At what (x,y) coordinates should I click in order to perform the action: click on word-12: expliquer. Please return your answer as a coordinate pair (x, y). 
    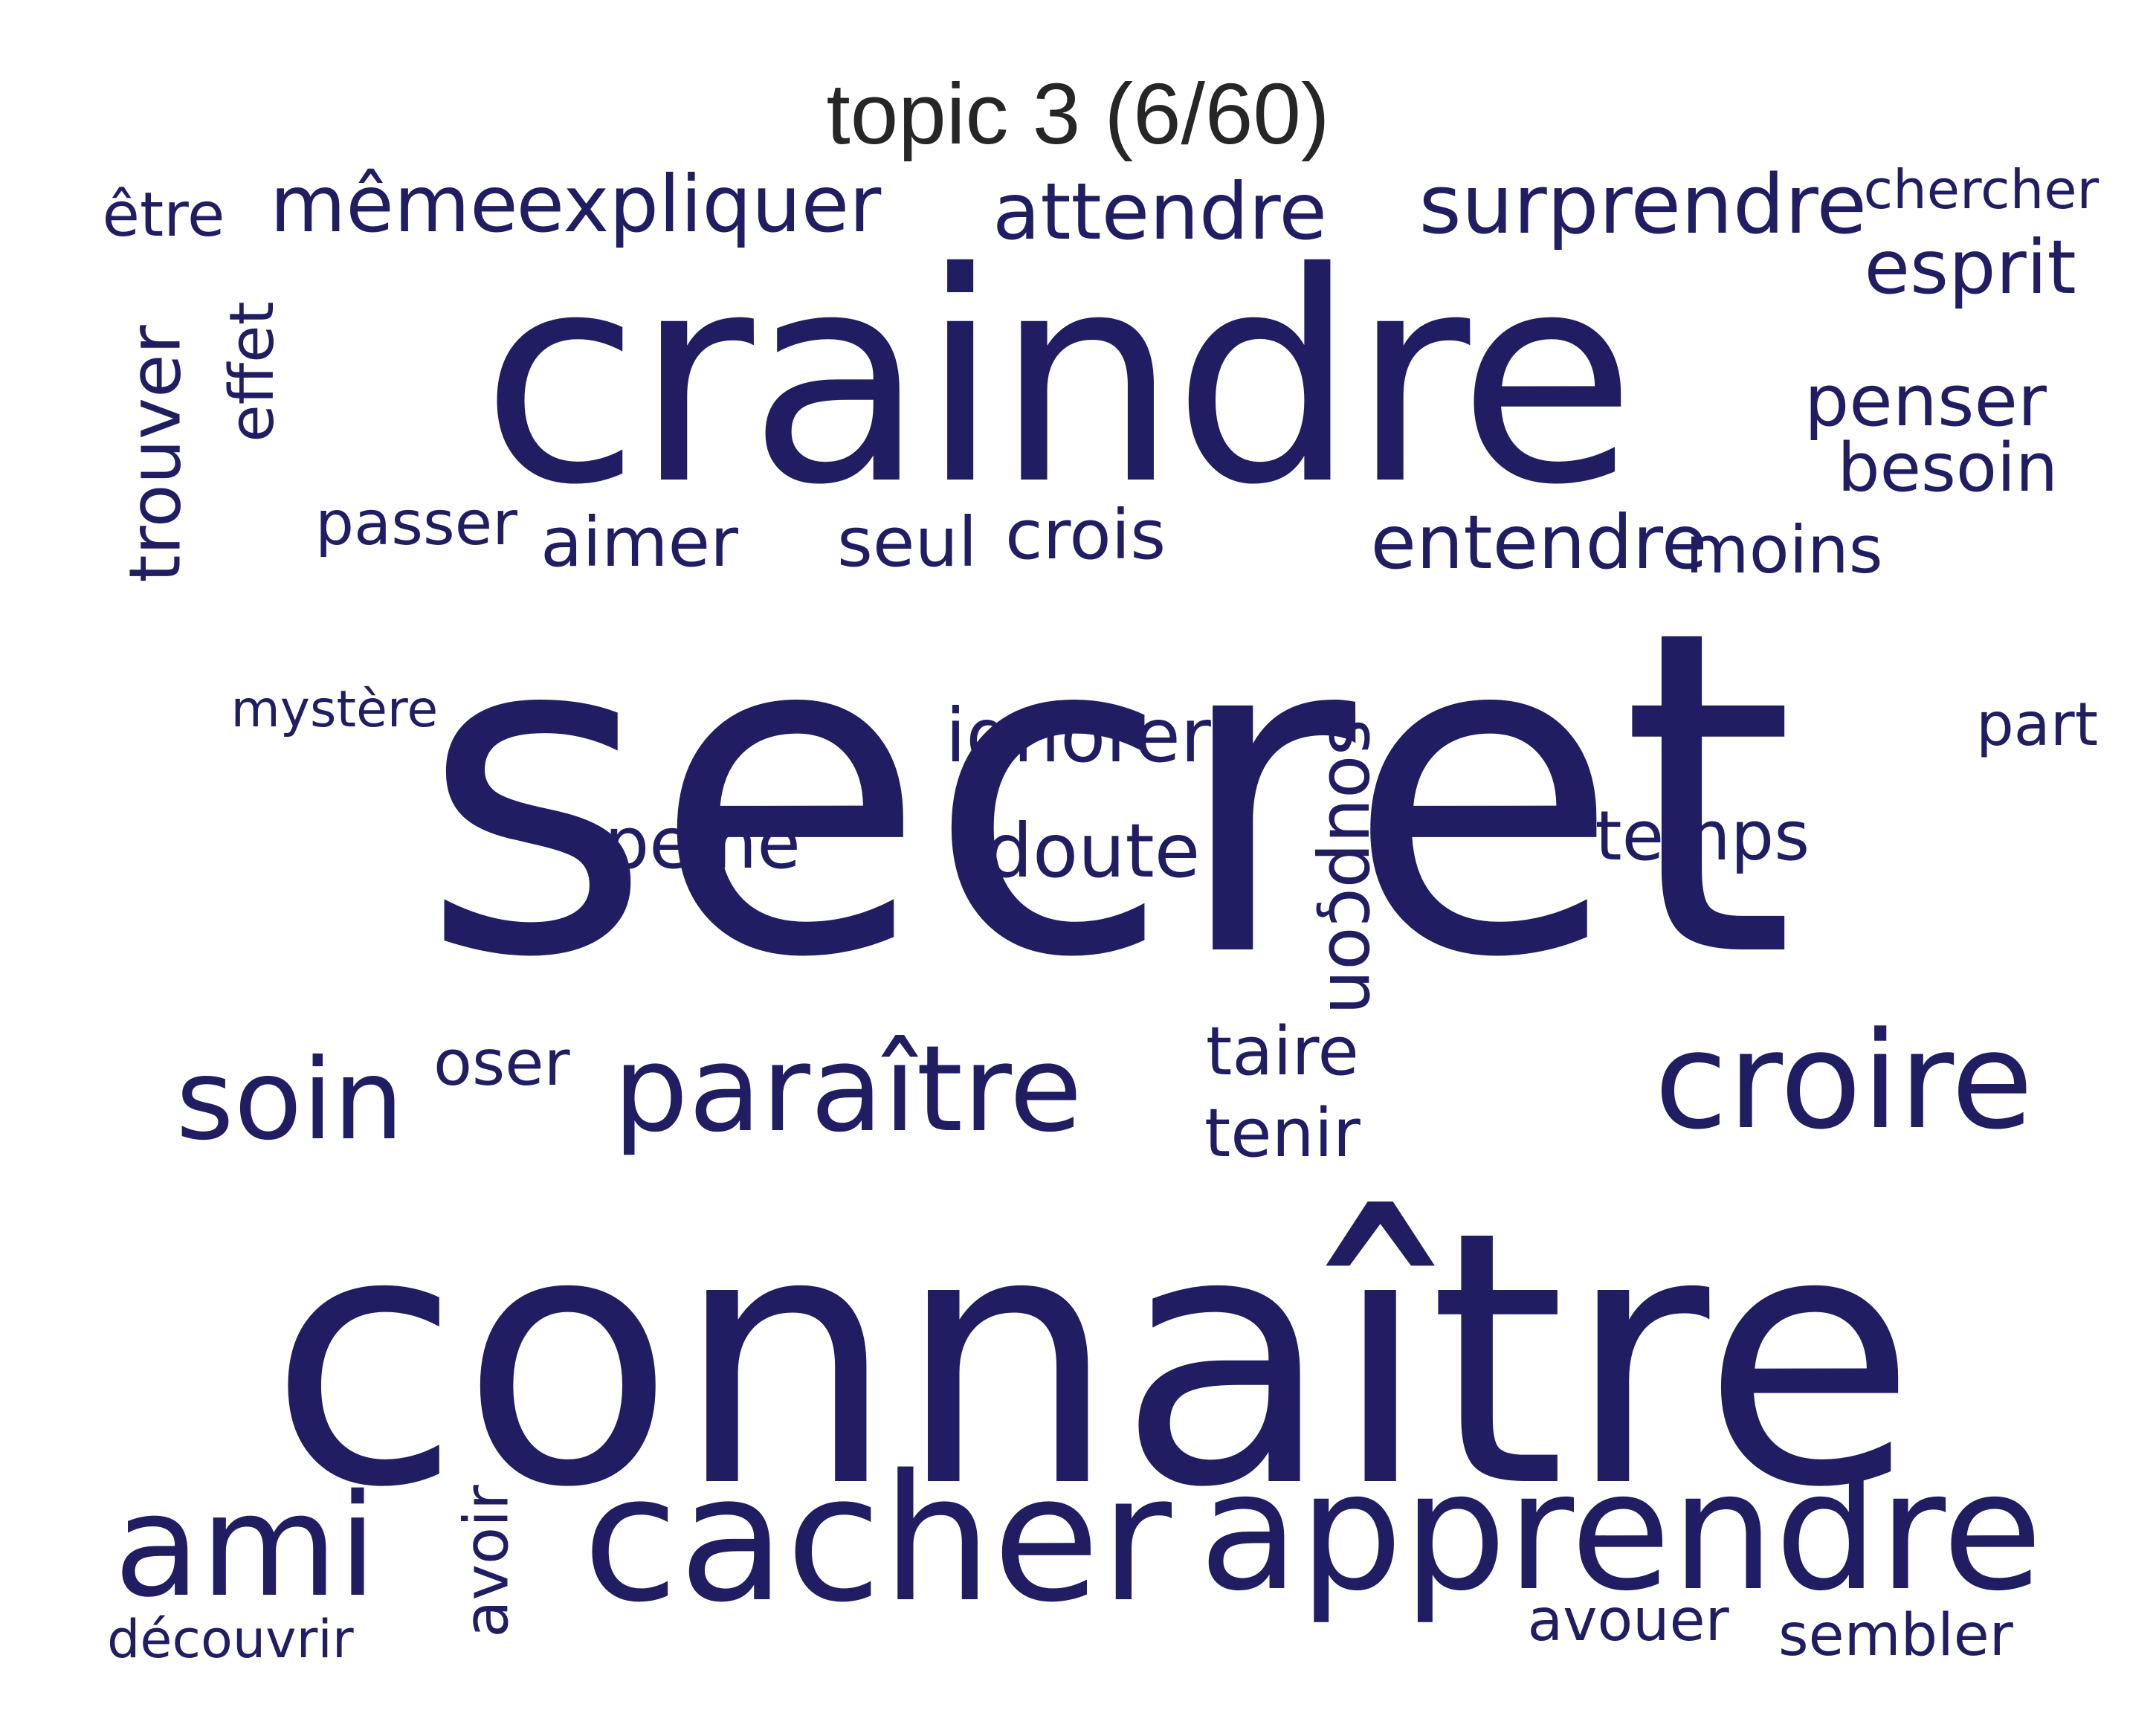
    Looking at the image, I should click on (699, 204).